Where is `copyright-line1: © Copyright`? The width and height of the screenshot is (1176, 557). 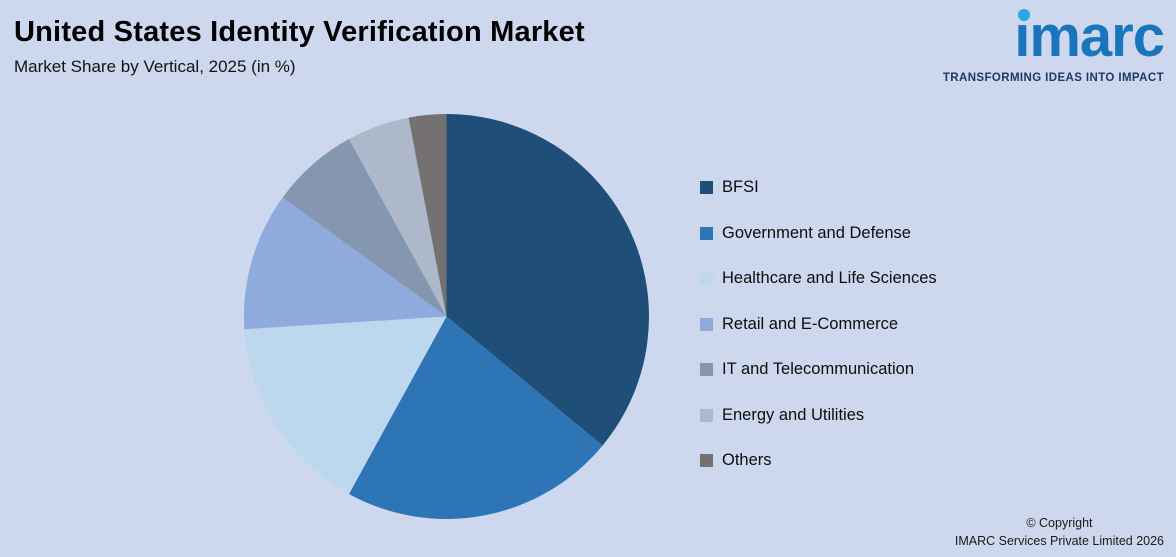
copyright-line1: © Copyright is located at coordinates (1059, 522).